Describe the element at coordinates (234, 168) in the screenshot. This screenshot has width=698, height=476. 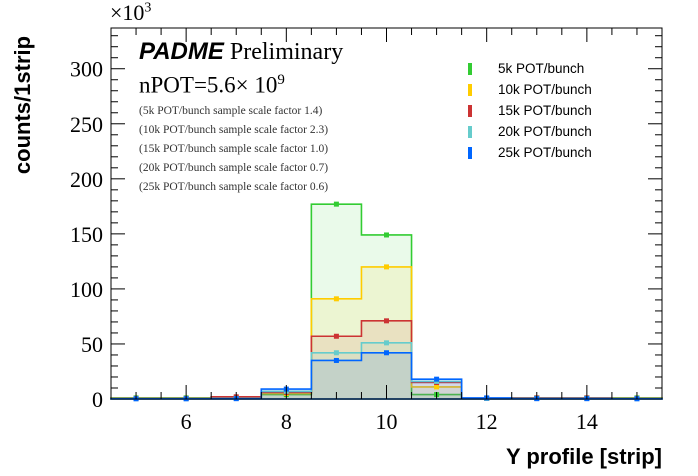
I see `scale-note: (20k POT/bunch sample scale factor 0.7)` at that location.